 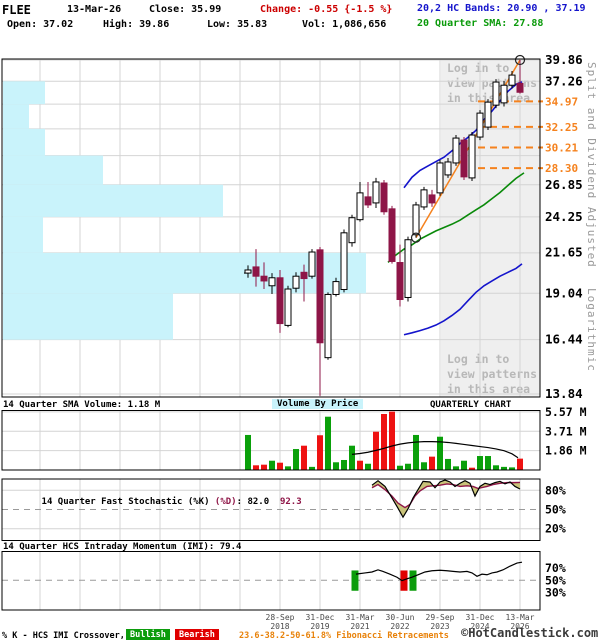 What do you see at coordinates (185, 9) in the screenshot?
I see `close-value: Close: 35.99` at bounding box center [185, 9].